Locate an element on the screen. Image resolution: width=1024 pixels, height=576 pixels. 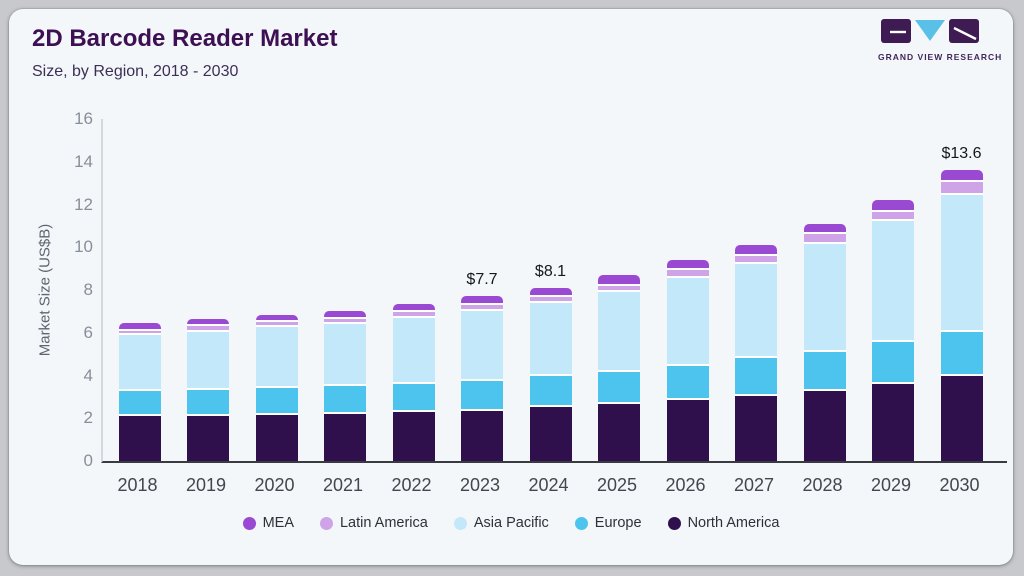
bar-segment-asia-pacific-2030 is located at coordinates (961, 261).